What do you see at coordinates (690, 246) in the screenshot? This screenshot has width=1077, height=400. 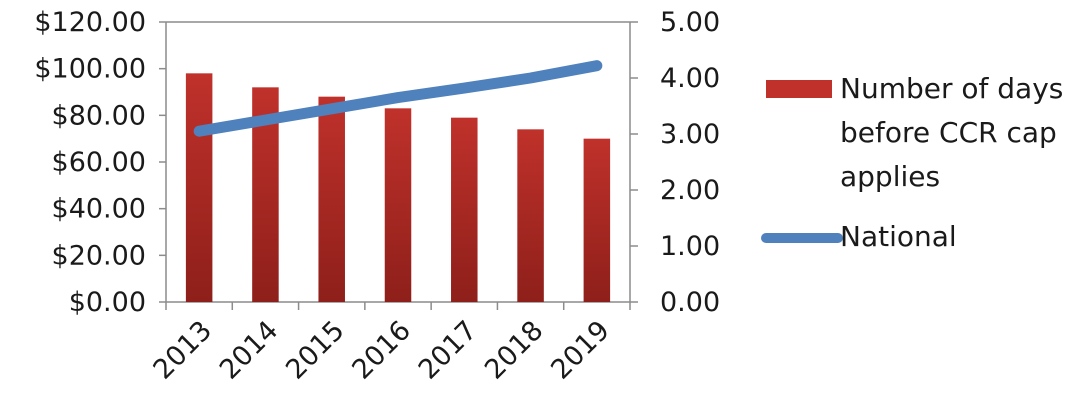 I see `right-y-tick-label: 1.00` at bounding box center [690, 246].